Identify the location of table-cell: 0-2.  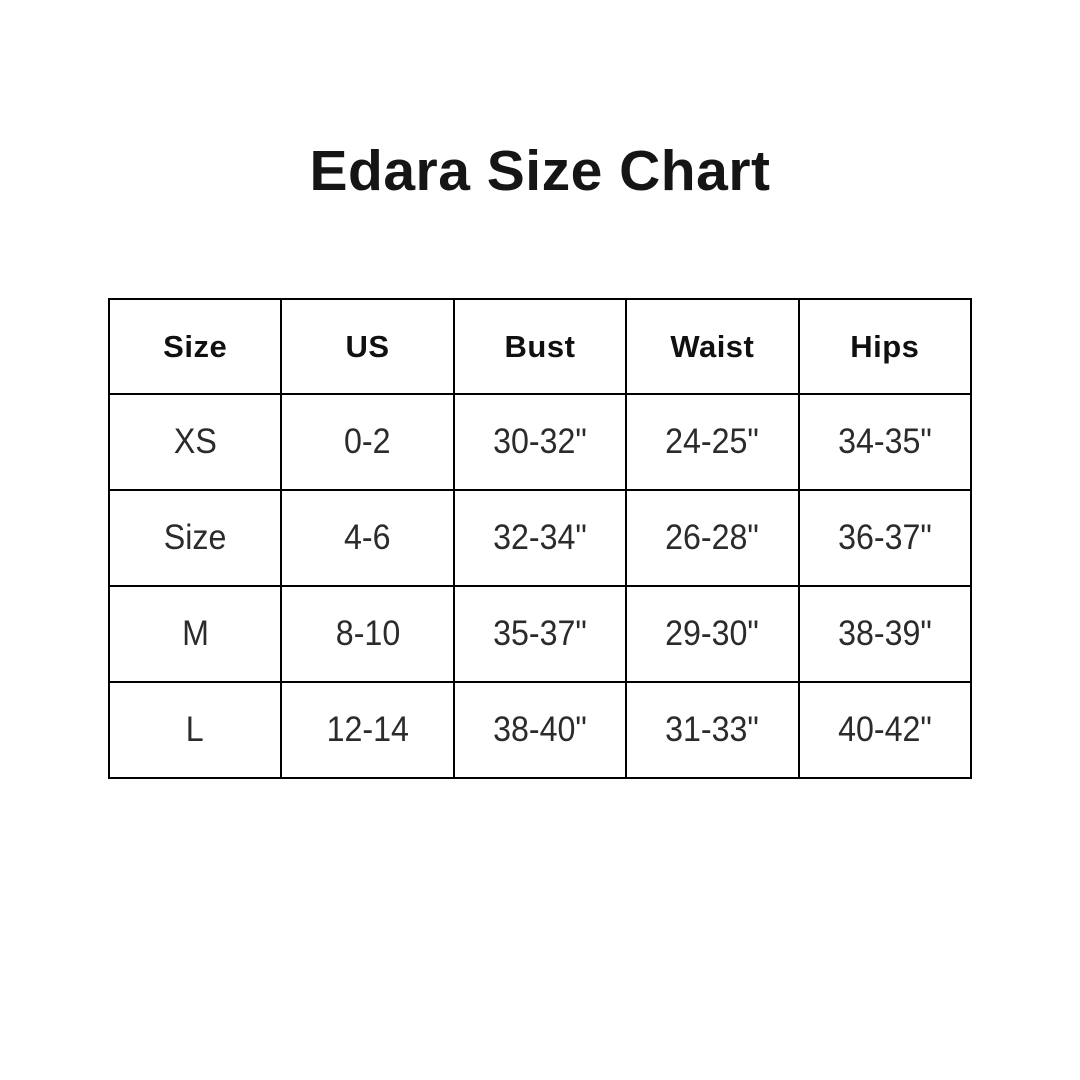
(367, 442).